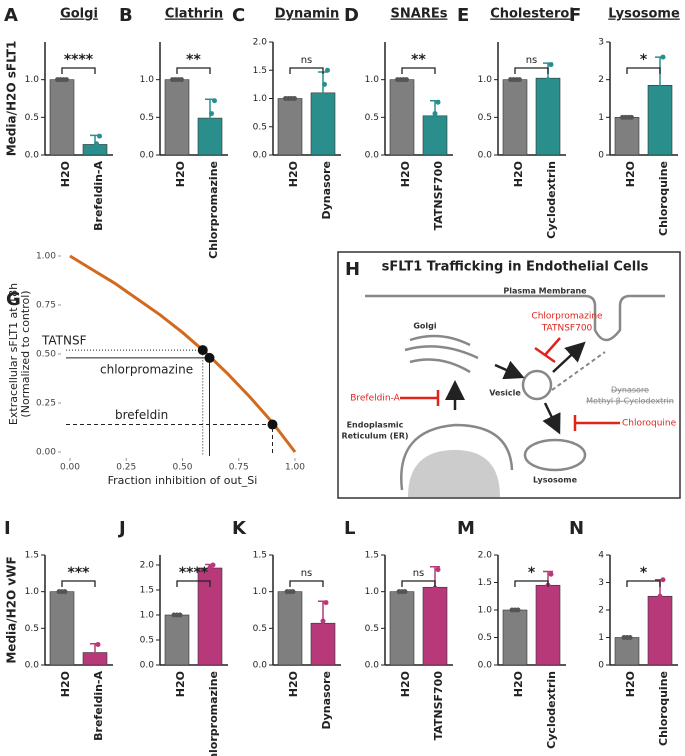 The image size is (685, 756). What do you see at coordinates (515, 318) in the screenshot?
I see `membrane` at bounding box center [515, 318].